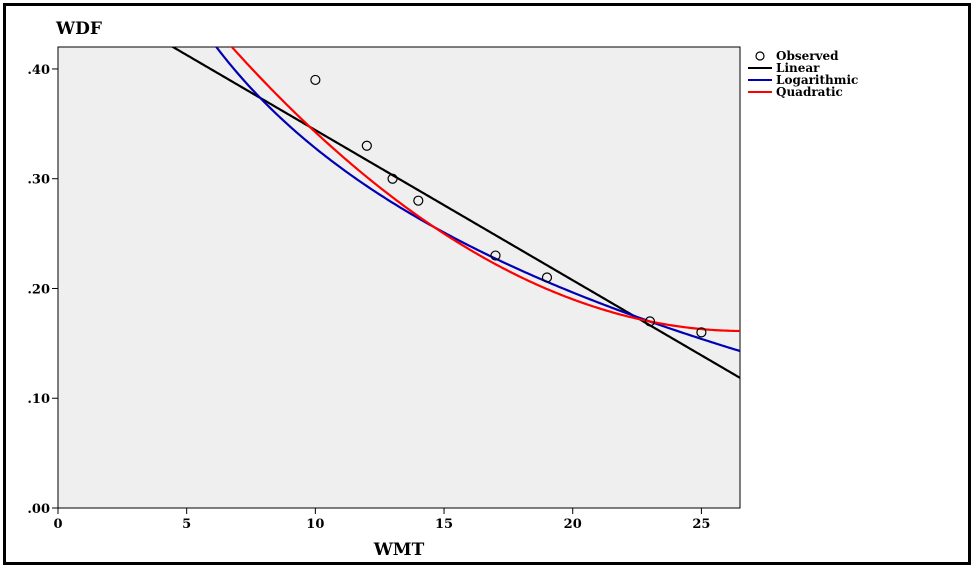 Image resolution: width=978 pixels, height=572 pixels. I want to click on x-tick-label: 5, so click(186, 524).